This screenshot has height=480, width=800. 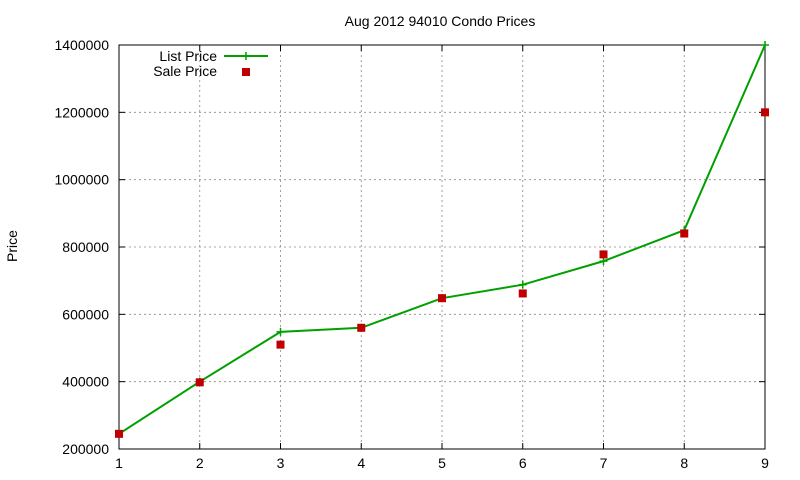 I want to click on x-tick-label: 5, so click(x=442, y=463).